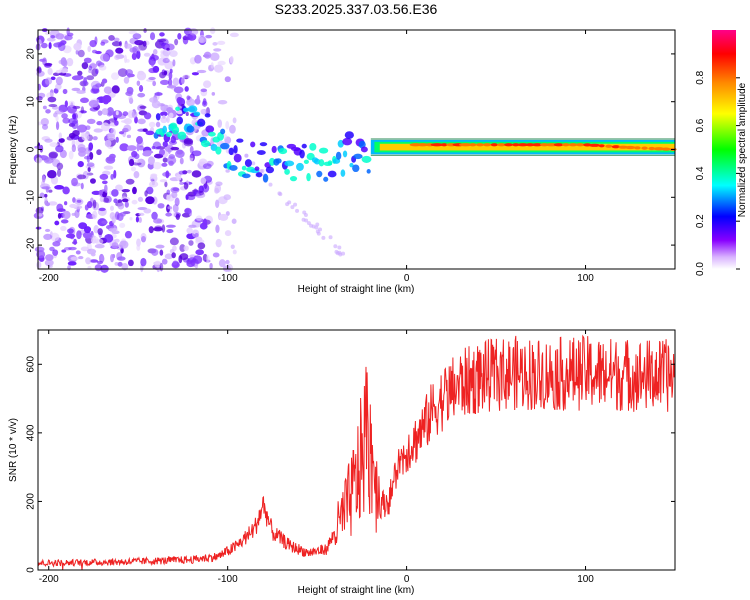 The height and width of the screenshot is (600, 750). What do you see at coordinates (724, 149) in the screenshot?
I see `colorbar-gradient` at bounding box center [724, 149].